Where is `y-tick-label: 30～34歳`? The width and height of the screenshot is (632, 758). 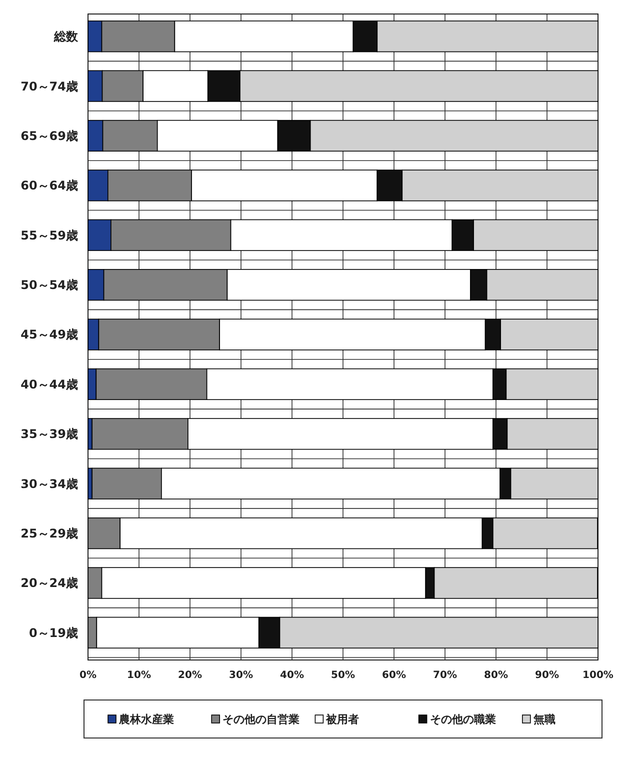
y-tick-label: 30～34歳 is located at coordinates (49, 483).